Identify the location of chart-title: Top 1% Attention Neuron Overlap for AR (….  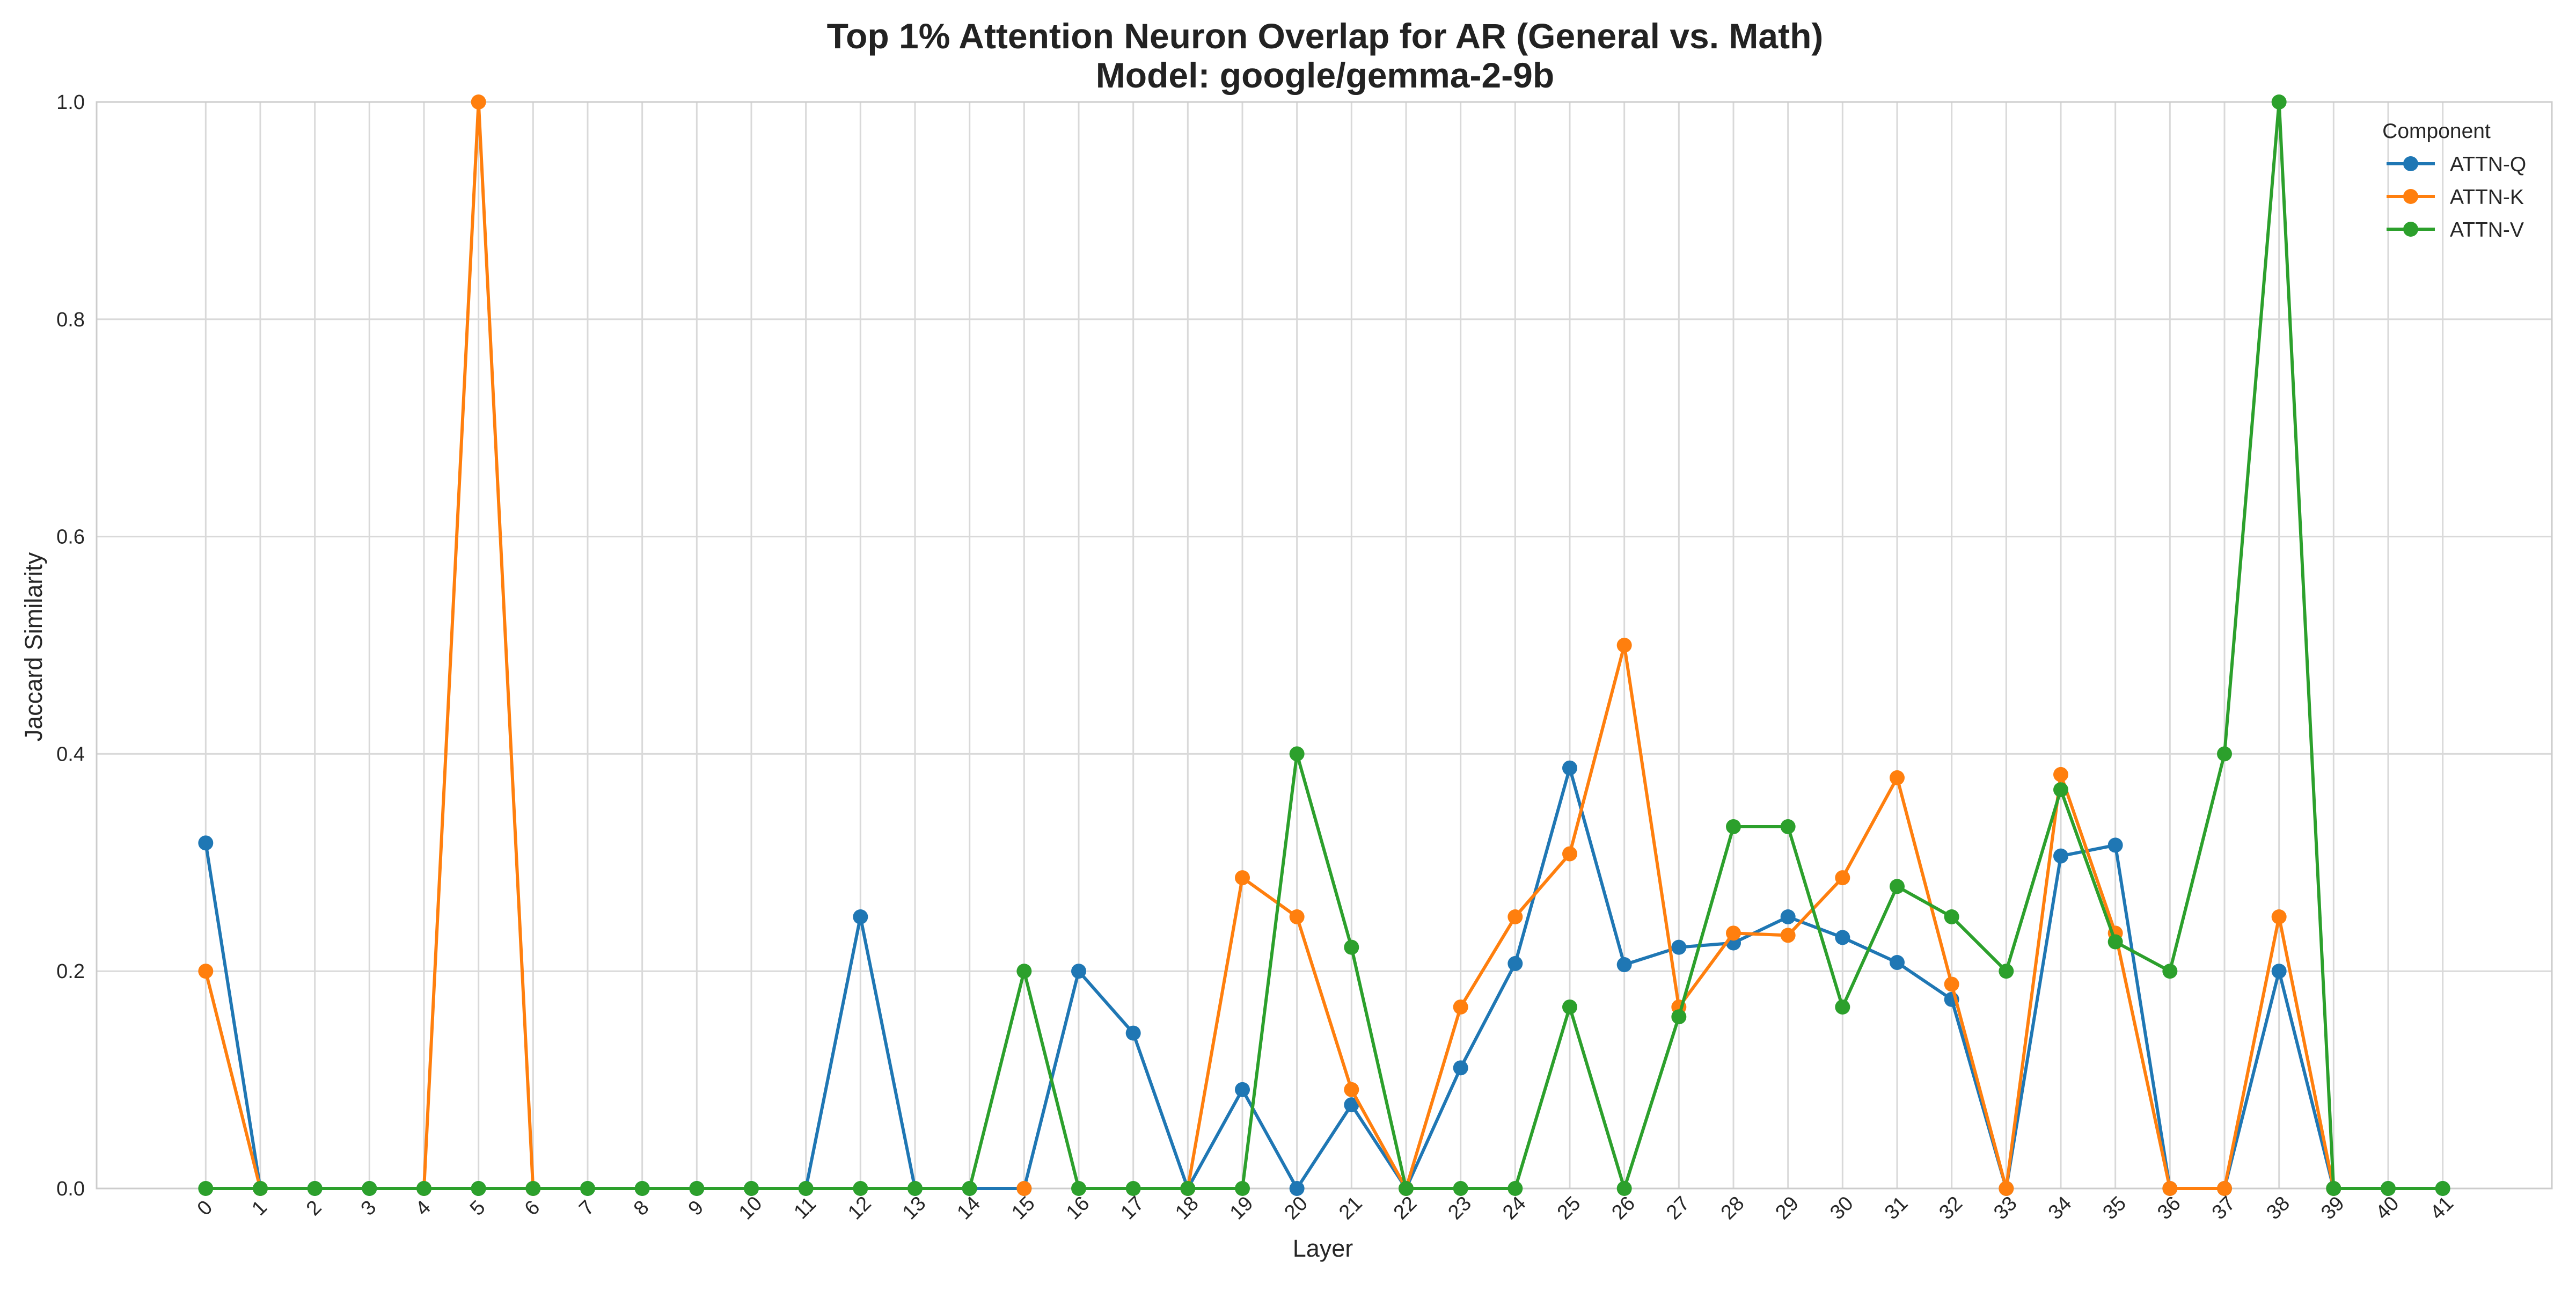
(1325, 36).